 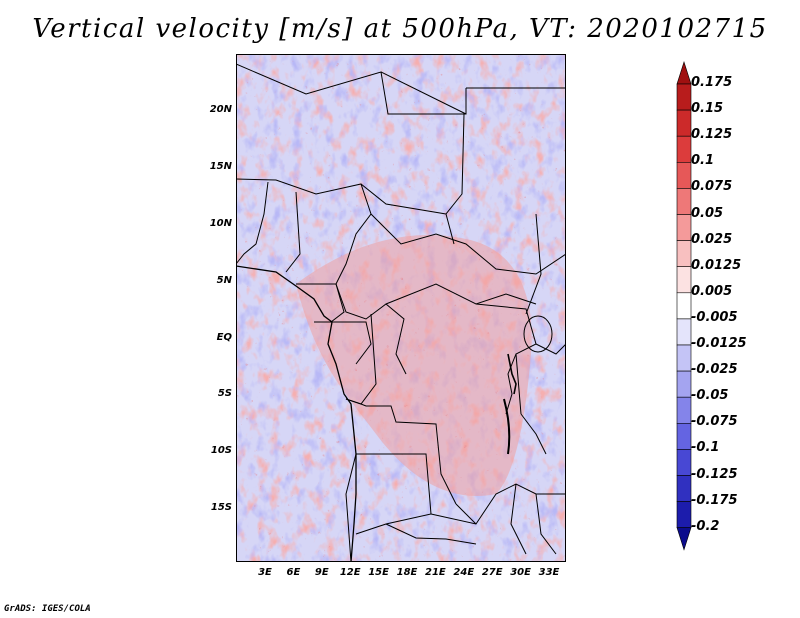 I want to click on lat-tick-label: EQ, so click(x=224, y=337).